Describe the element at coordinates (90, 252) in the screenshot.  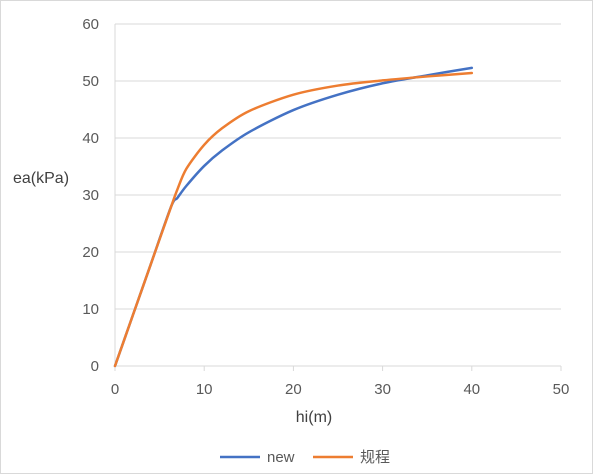
I see `y-tick-label-20: 20` at that location.